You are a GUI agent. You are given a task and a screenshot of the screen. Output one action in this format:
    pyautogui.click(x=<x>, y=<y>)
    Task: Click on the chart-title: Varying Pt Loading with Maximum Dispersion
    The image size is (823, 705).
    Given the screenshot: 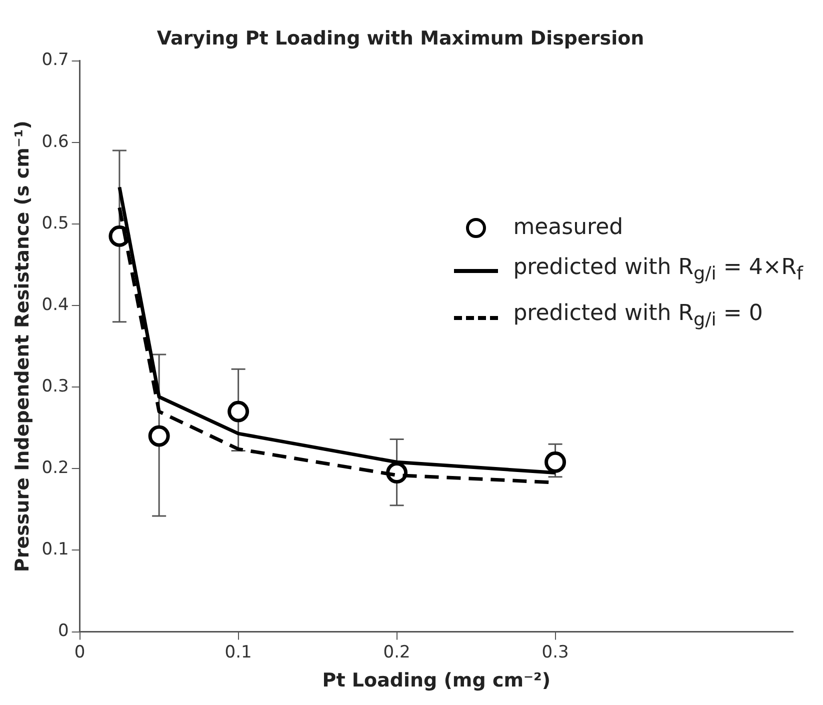 What is the action you would take?
    pyautogui.click(x=400, y=38)
    